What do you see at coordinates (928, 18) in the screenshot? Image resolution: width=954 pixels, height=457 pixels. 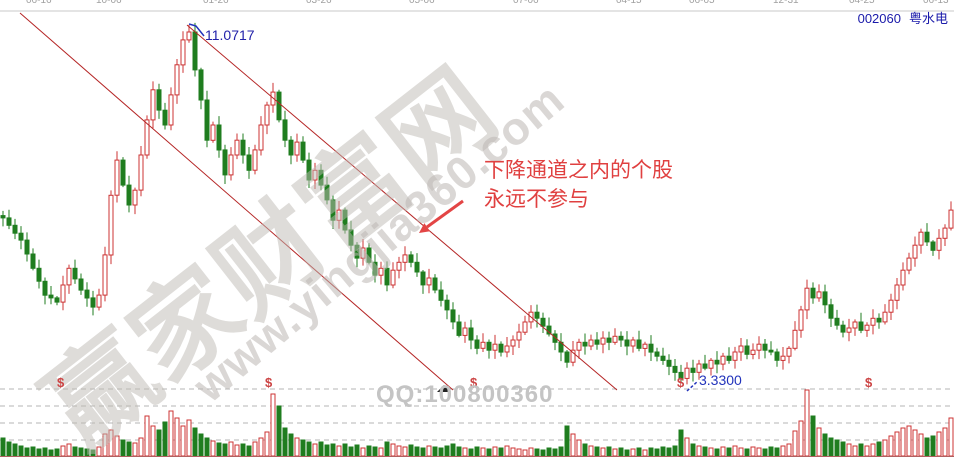 I see `stock-name: 粤水电` at bounding box center [928, 18].